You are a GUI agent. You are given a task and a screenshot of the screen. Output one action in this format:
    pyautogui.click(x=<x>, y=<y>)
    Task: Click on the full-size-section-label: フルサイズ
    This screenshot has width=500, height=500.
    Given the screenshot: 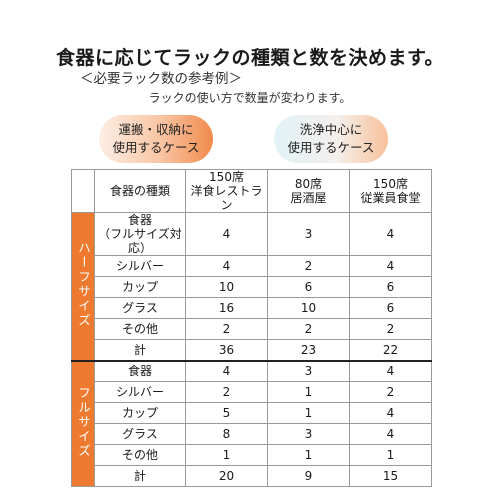 What is the action you would take?
    pyautogui.click(x=83, y=423)
    